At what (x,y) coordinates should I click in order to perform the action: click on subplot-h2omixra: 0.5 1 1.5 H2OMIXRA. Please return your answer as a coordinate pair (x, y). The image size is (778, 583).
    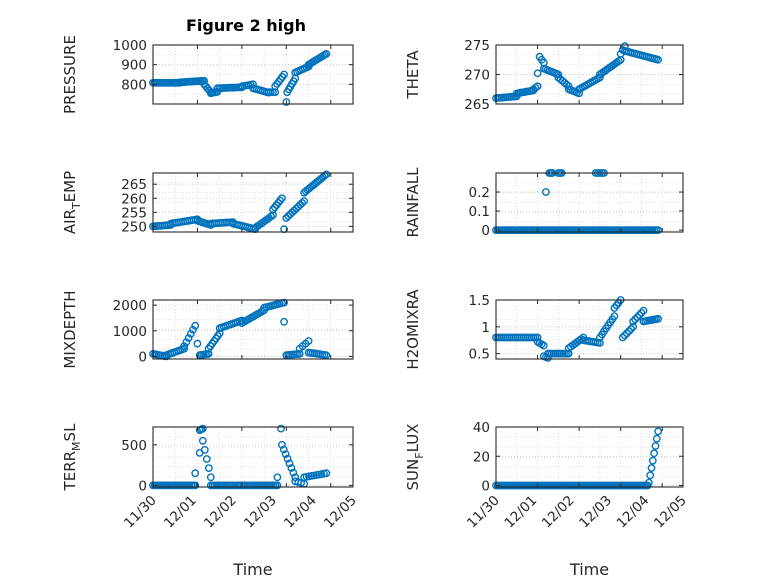
    Looking at the image, I should click on (544, 329).